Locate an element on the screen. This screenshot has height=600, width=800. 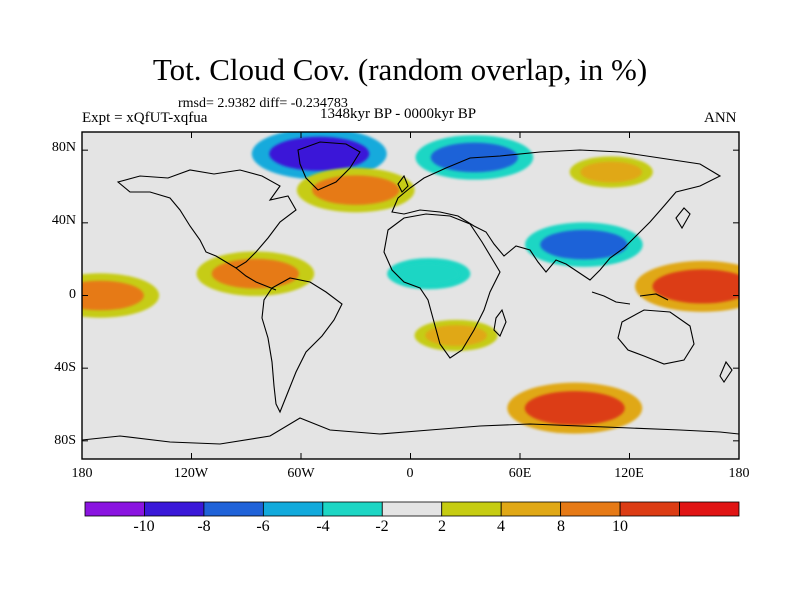
colorbar-label: 8 is located at coordinates (561, 526).